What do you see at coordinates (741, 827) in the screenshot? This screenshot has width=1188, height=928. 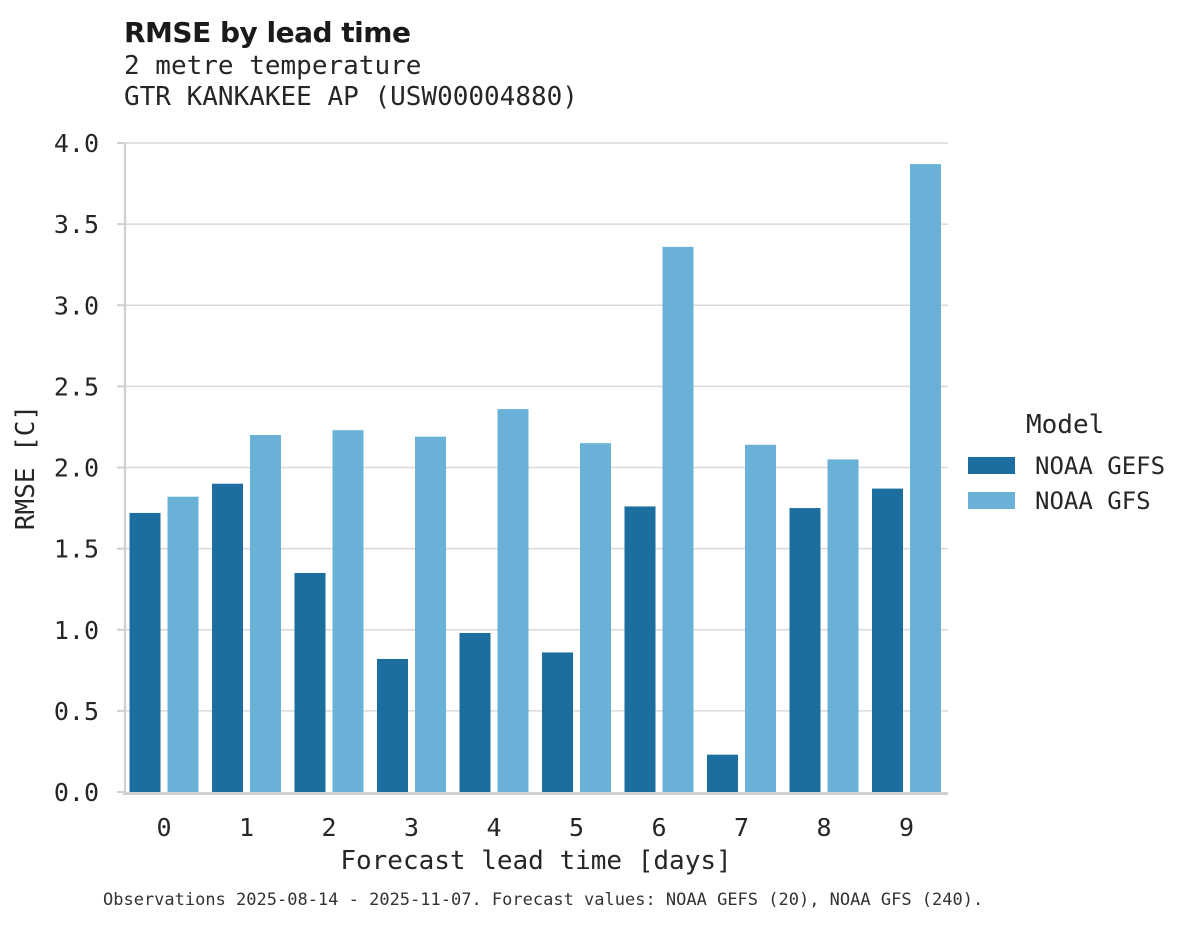 I see `x-tick-label-7: 7` at bounding box center [741, 827].